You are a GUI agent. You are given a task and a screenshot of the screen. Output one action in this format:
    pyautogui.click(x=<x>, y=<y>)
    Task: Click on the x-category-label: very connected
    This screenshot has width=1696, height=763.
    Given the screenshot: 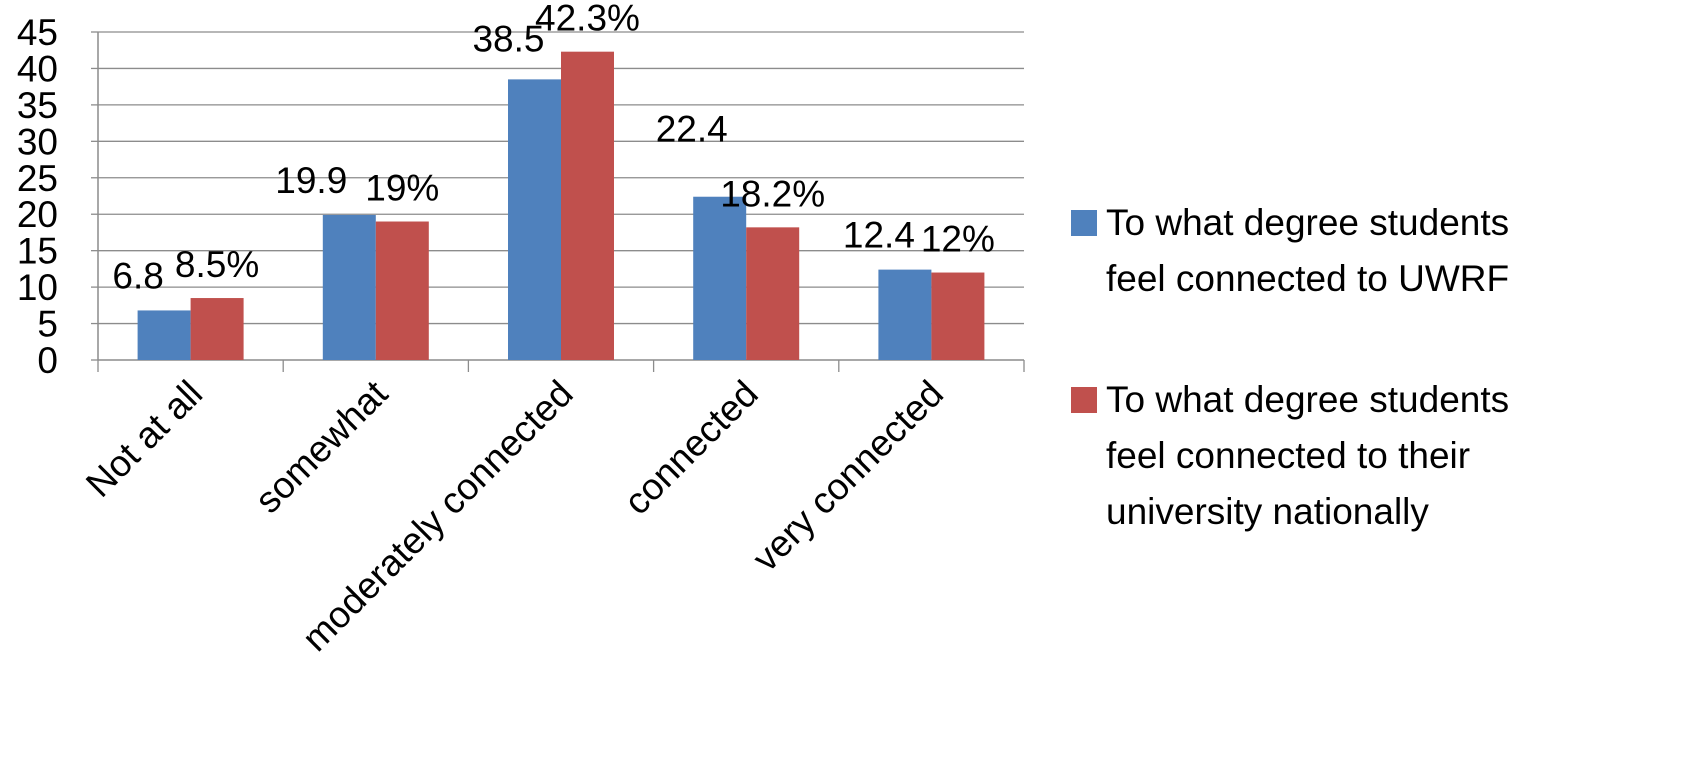 What is the action you would take?
    pyautogui.click(x=848, y=476)
    